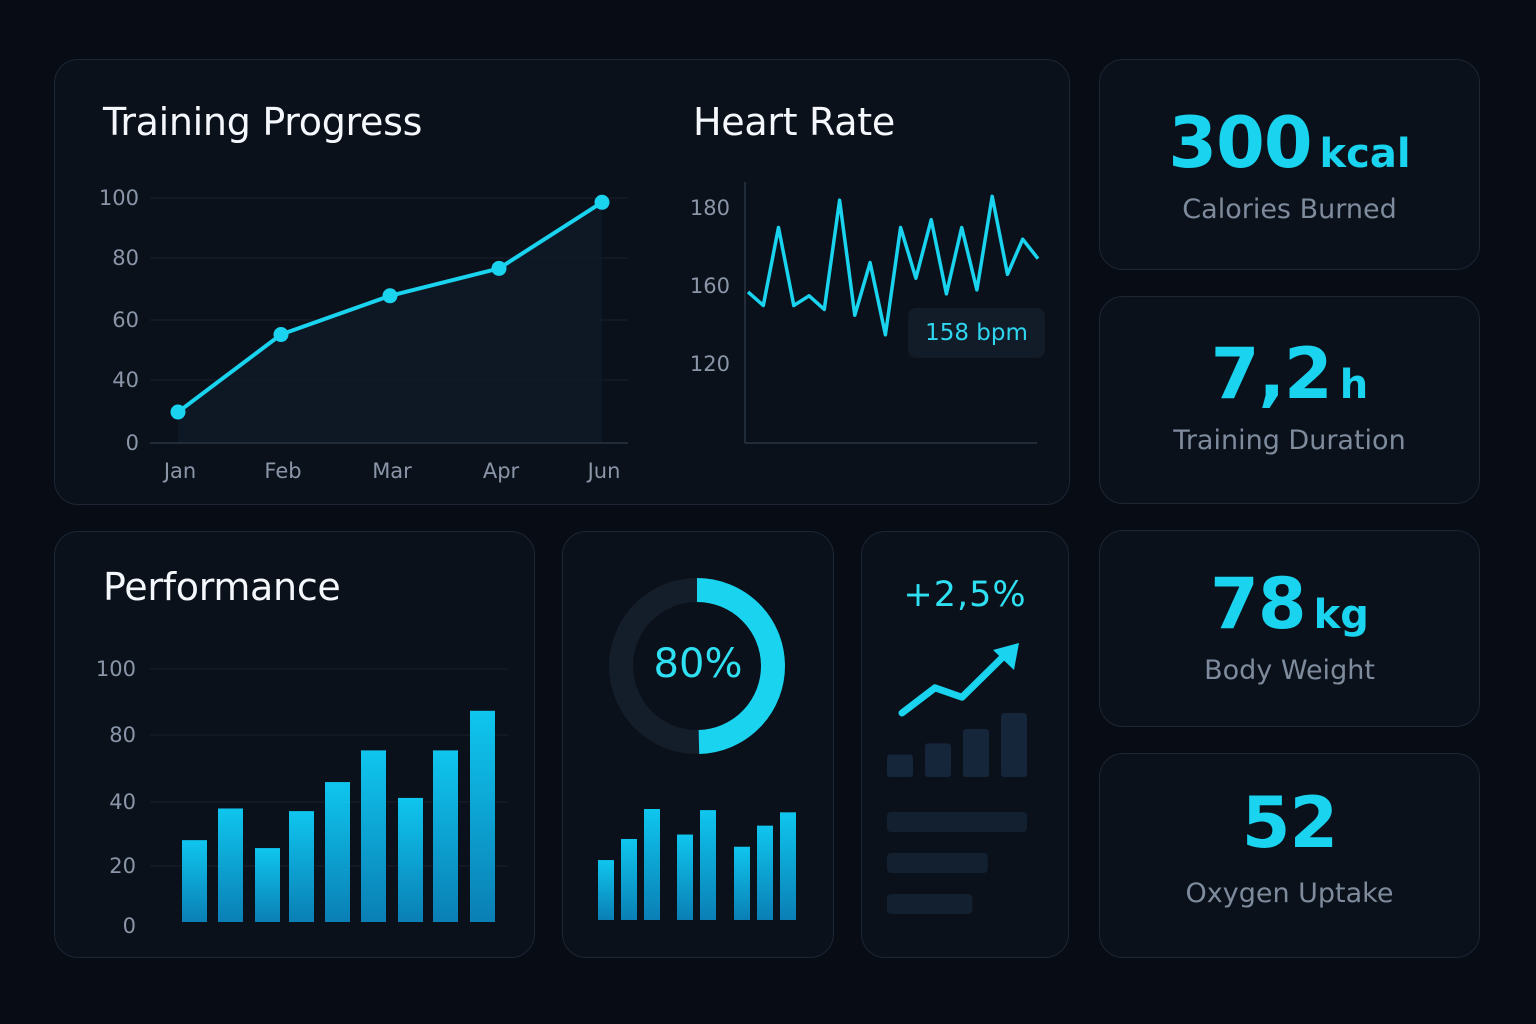  What do you see at coordinates (794, 122) in the screenshot?
I see `heart-rate-title: Heart Rate` at bounding box center [794, 122].